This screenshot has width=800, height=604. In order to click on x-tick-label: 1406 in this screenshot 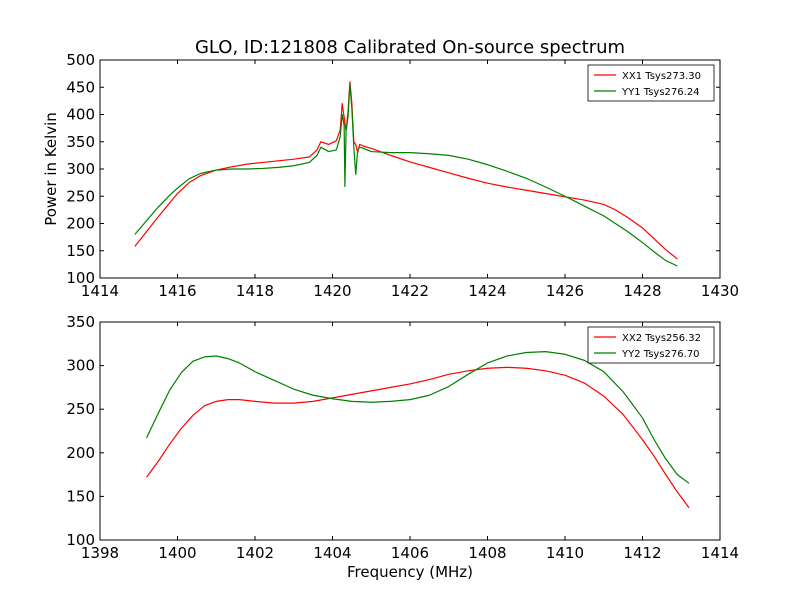, I will do `click(410, 553)`.